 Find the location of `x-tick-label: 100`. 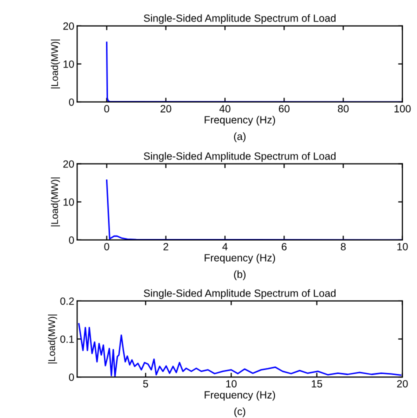

x-tick-label: 100 is located at coordinates (402, 108).